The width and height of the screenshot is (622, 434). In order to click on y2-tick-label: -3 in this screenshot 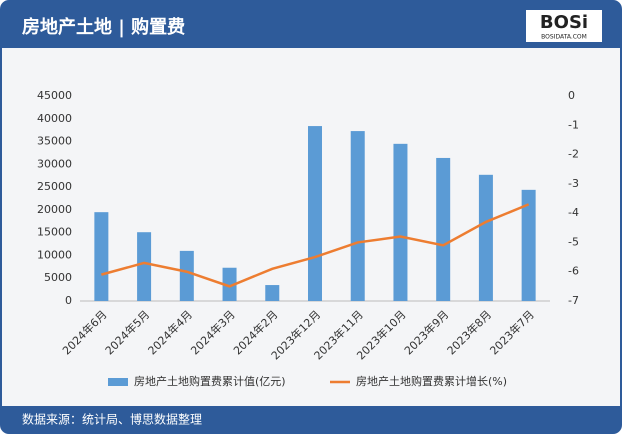, I will do `click(573, 183)`.